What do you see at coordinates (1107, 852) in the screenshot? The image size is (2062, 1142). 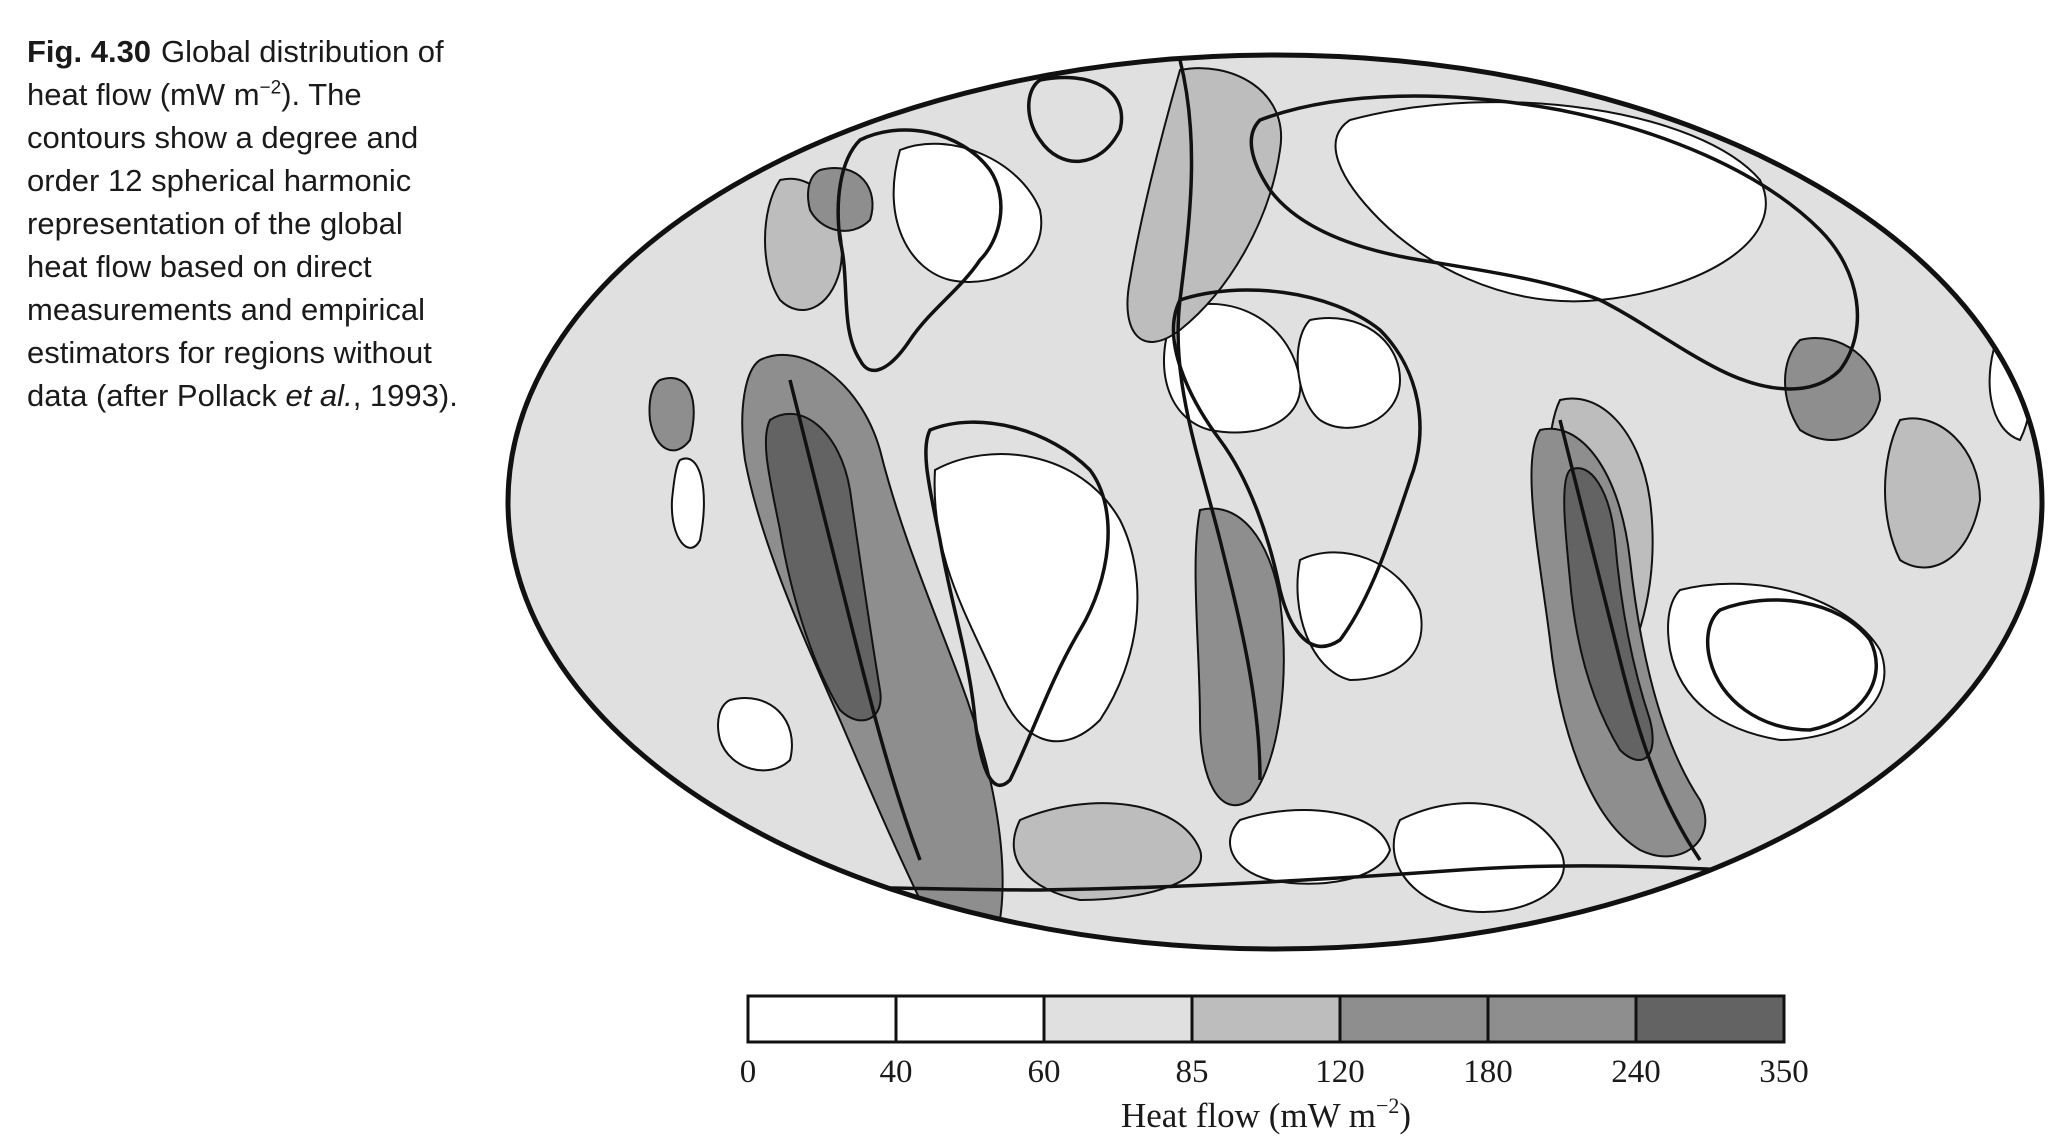 I see `contour-mid-heat-southern-ocean` at bounding box center [1107, 852].